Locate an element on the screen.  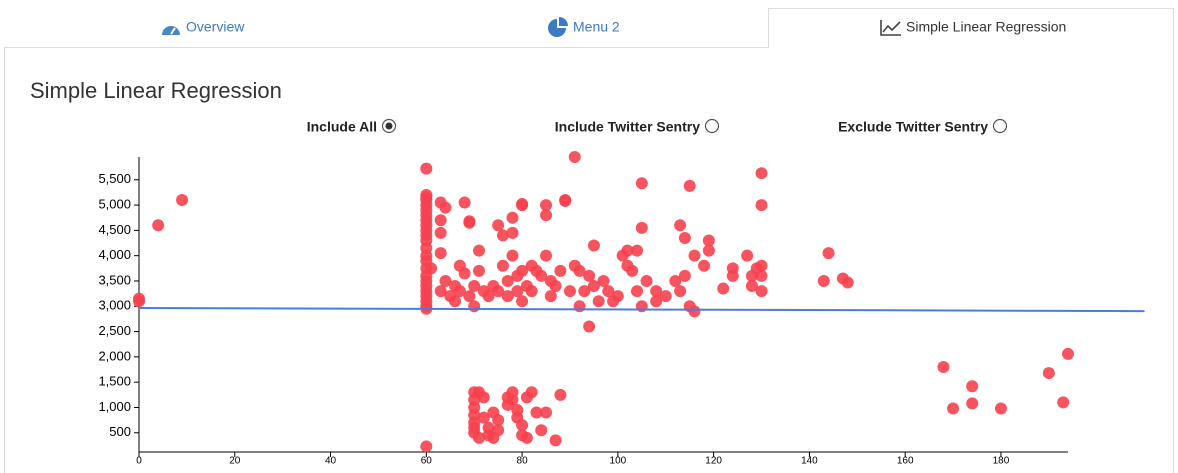
page-title: Simple Linear Regression is located at coordinates (156, 90).